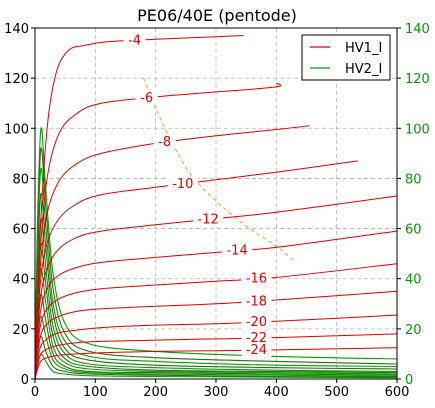  What do you see at coordinates (363, 69) in the screenshot?
I see `legend-label-hv2: HV2_I` at bounding box center [363, 69].